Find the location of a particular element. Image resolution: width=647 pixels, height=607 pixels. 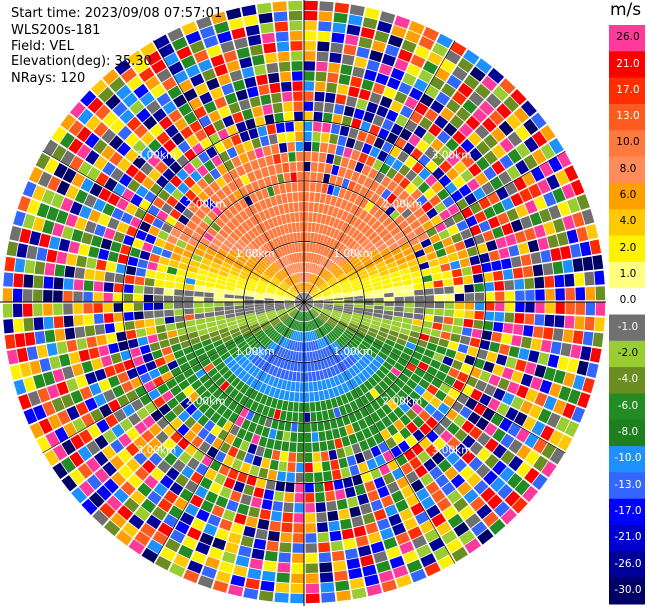

colorbar-tick-label: -6.0 is located at coordinates (628, 405).